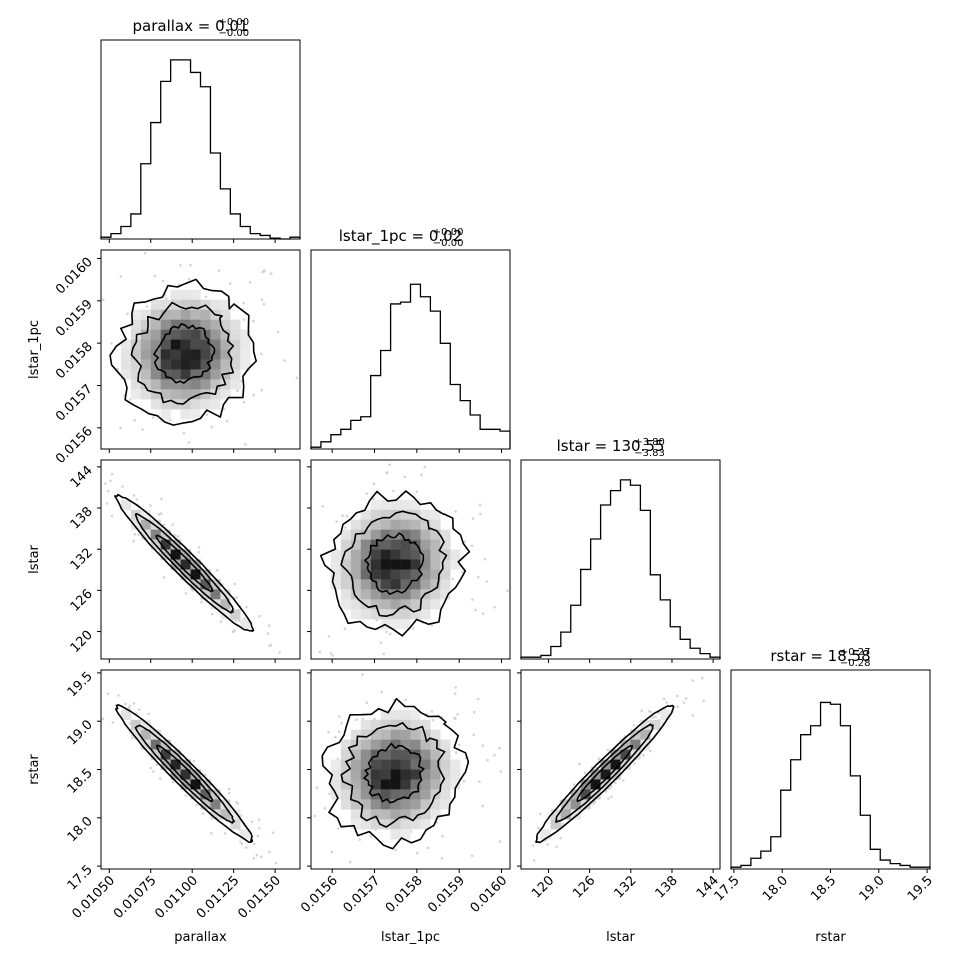  Describe the element at coordinates (649, 453) in the screenshot. I see `title-minus: −3.83` at that location.